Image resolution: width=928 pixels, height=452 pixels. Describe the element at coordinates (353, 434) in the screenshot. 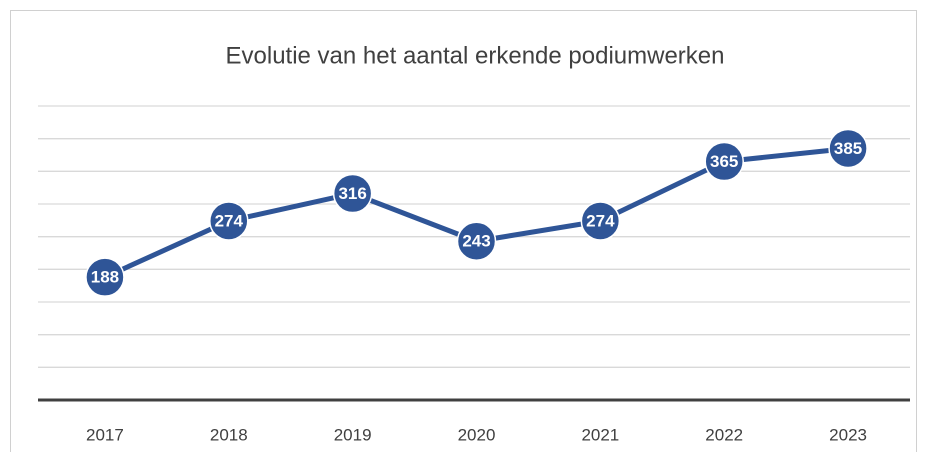

I see `x-tick-label: 2019` at that location.